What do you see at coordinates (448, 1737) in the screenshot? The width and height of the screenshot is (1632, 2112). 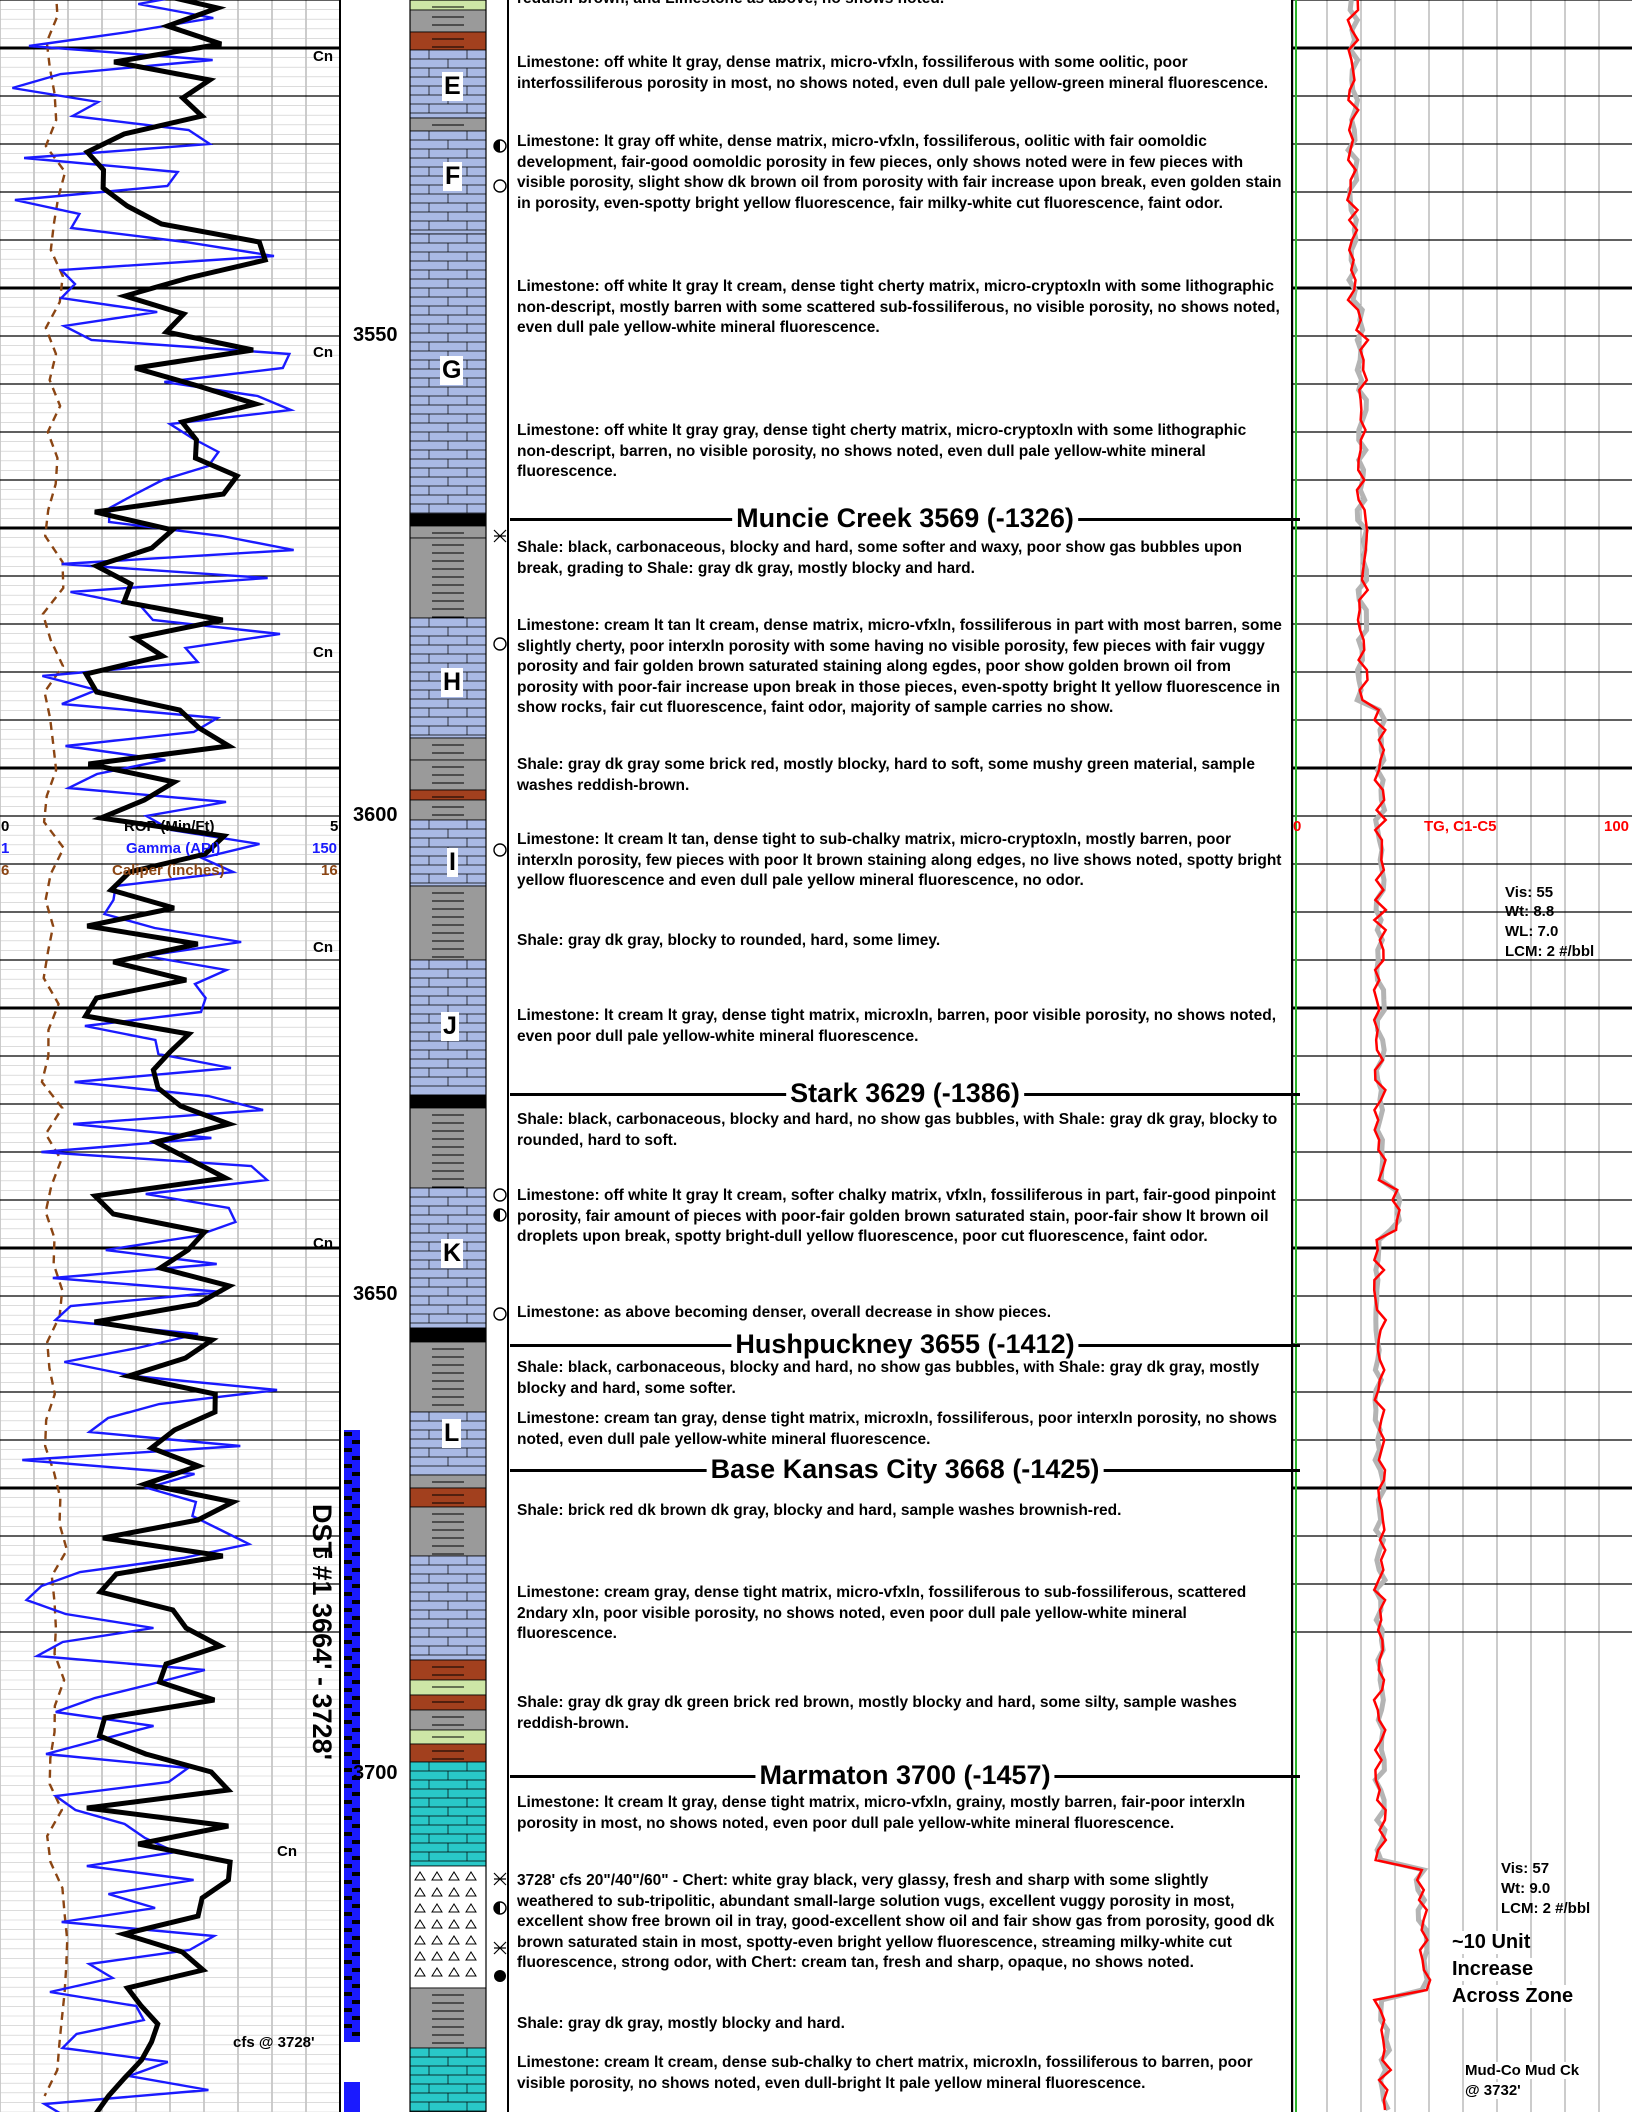 I see `lithology-bed-green-shale` at bounding box center [448, 1737].